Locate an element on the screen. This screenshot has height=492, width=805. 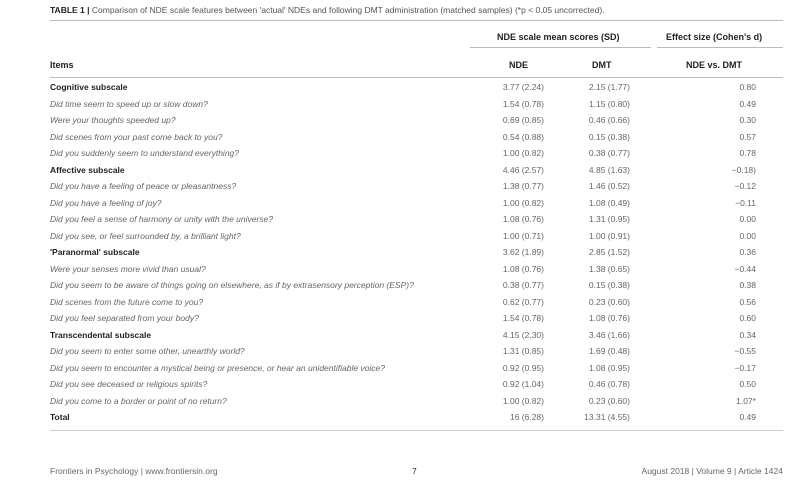
cell-dmt: 1.08 (0.49) is located at coordinates (609, 202).